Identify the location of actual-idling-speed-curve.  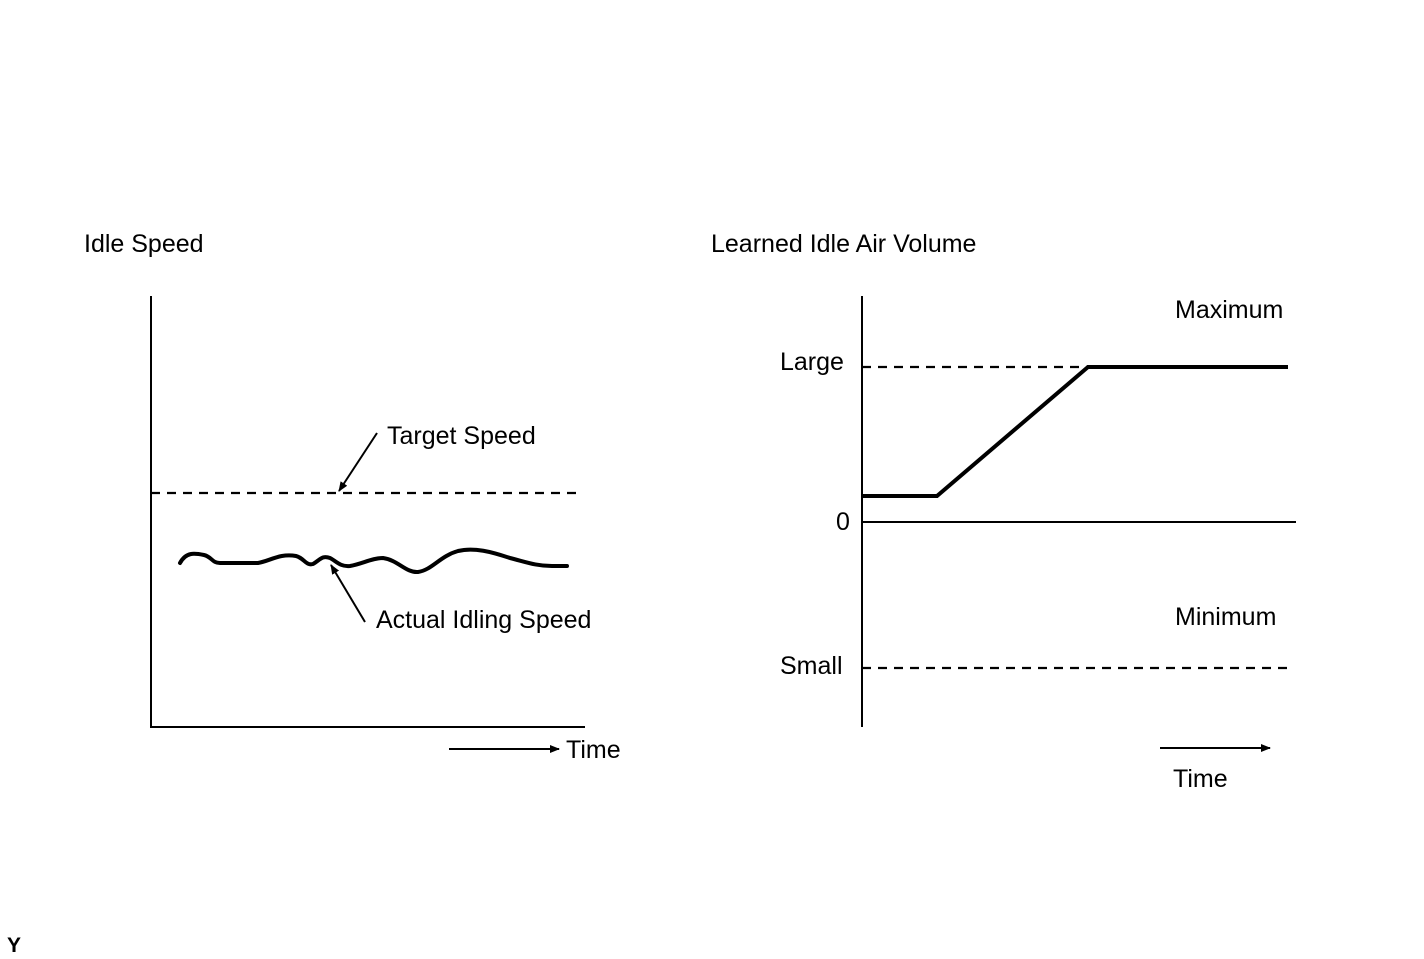
(373, 560).